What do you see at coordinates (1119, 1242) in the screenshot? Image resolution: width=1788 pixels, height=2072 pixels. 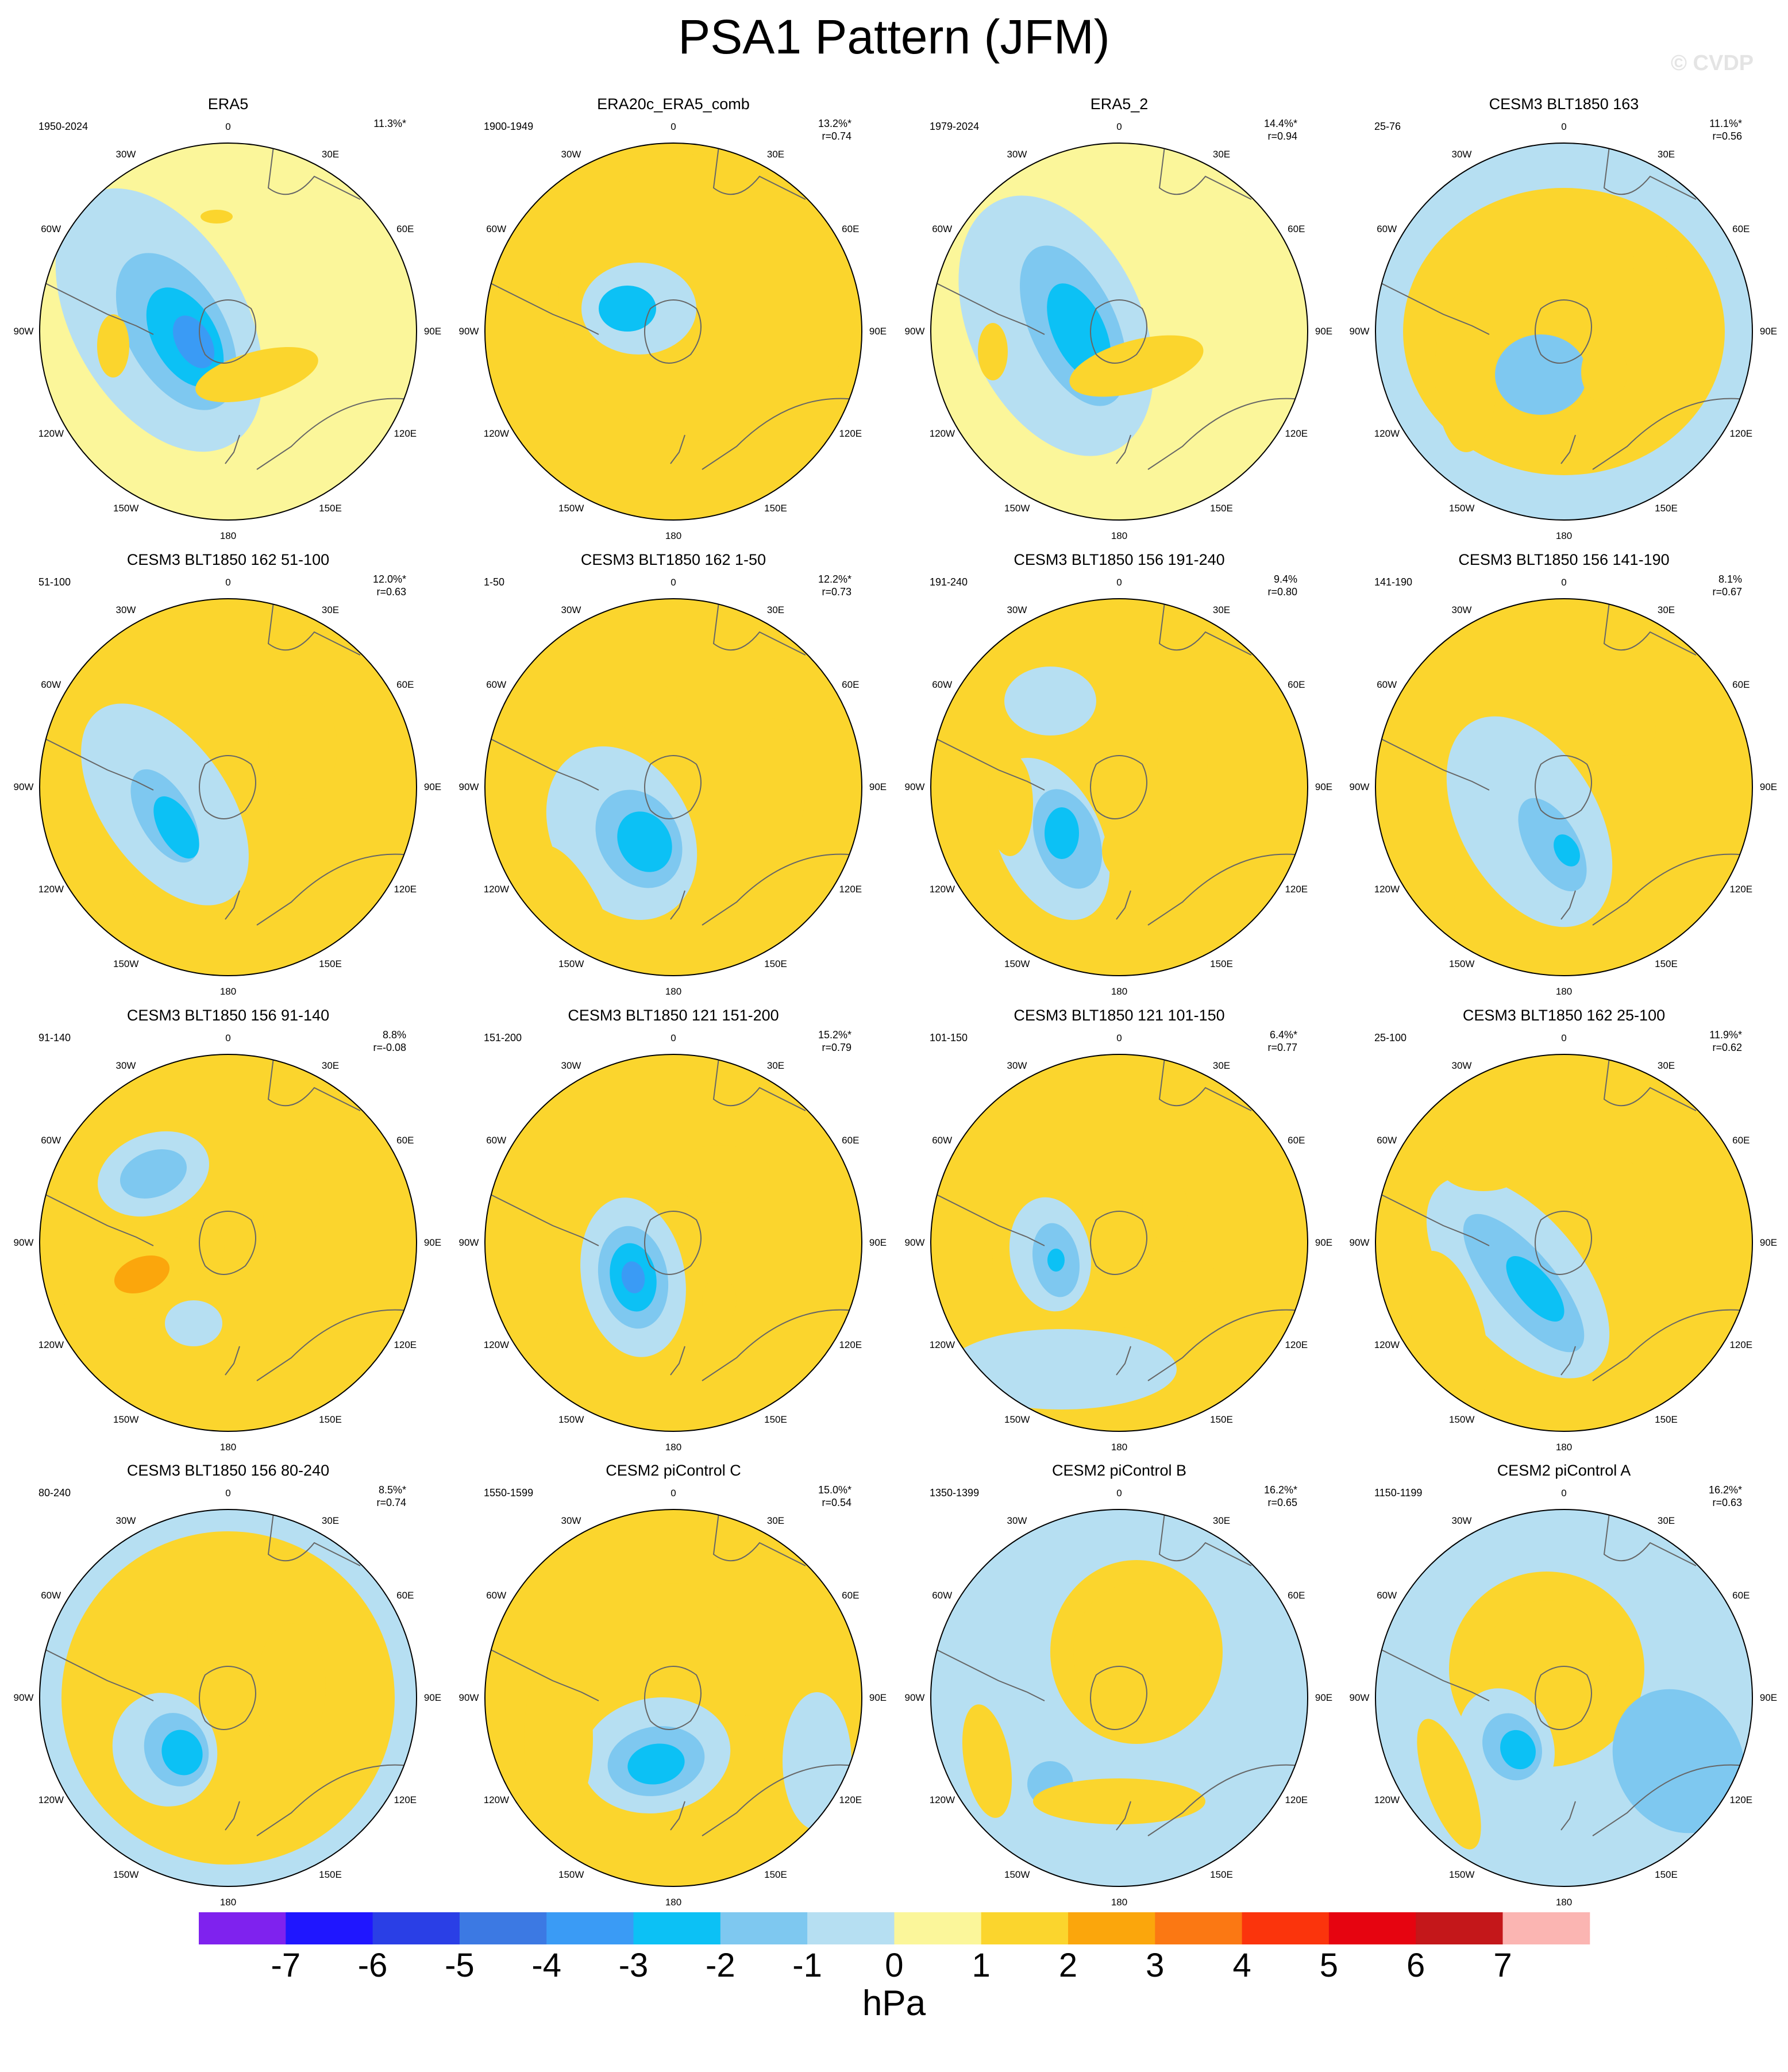 I see `panel-11-map` at bounding box center [1119, 1242].